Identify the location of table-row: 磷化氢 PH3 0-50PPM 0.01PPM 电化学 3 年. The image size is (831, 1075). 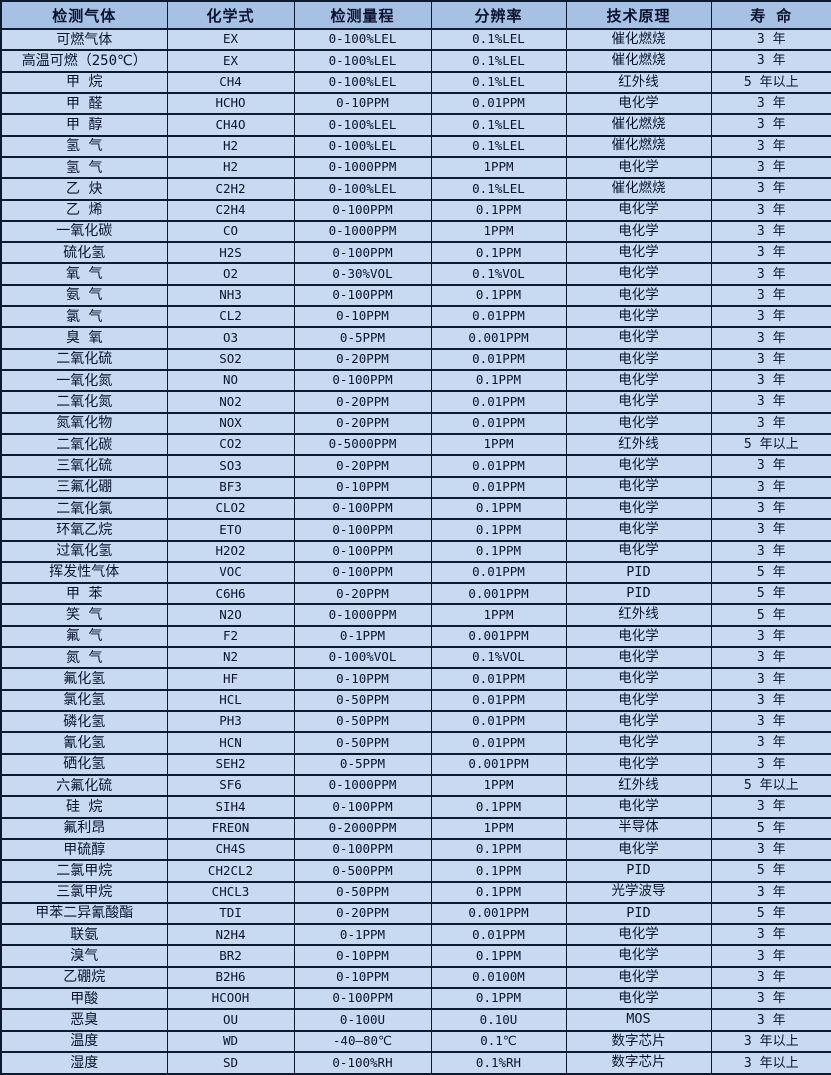
(415, 721).